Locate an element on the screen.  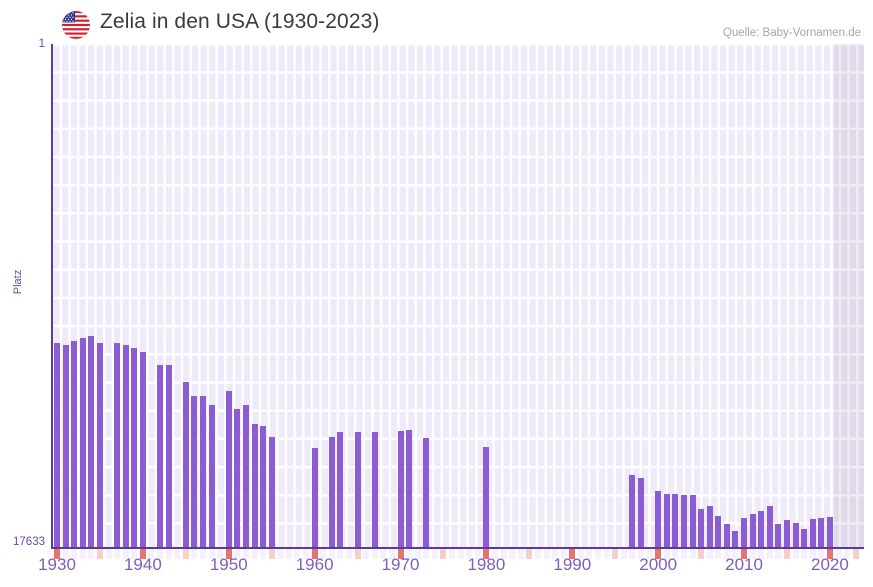
tick-faint-1942 is located at coordinates (160, 554).